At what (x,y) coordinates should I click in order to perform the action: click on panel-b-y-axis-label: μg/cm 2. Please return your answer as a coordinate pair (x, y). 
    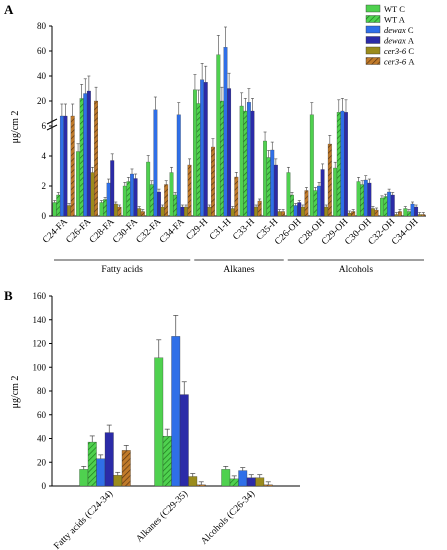
    Looking at the image, I should click on (15, 392).